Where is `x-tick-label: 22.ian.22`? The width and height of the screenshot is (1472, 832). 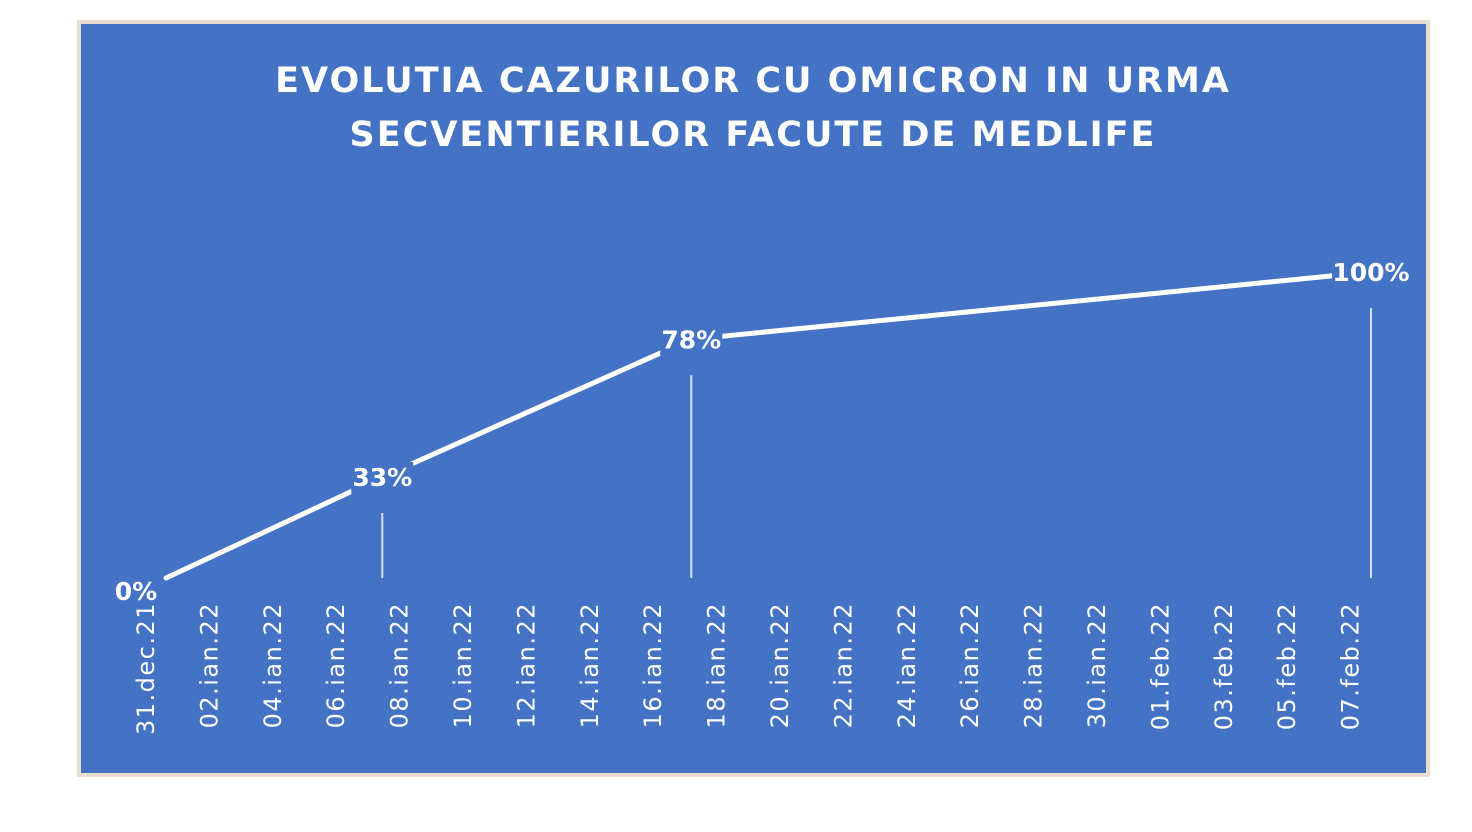 x-tick-label: 22.ian.22 is located at coordinates (843, 665).